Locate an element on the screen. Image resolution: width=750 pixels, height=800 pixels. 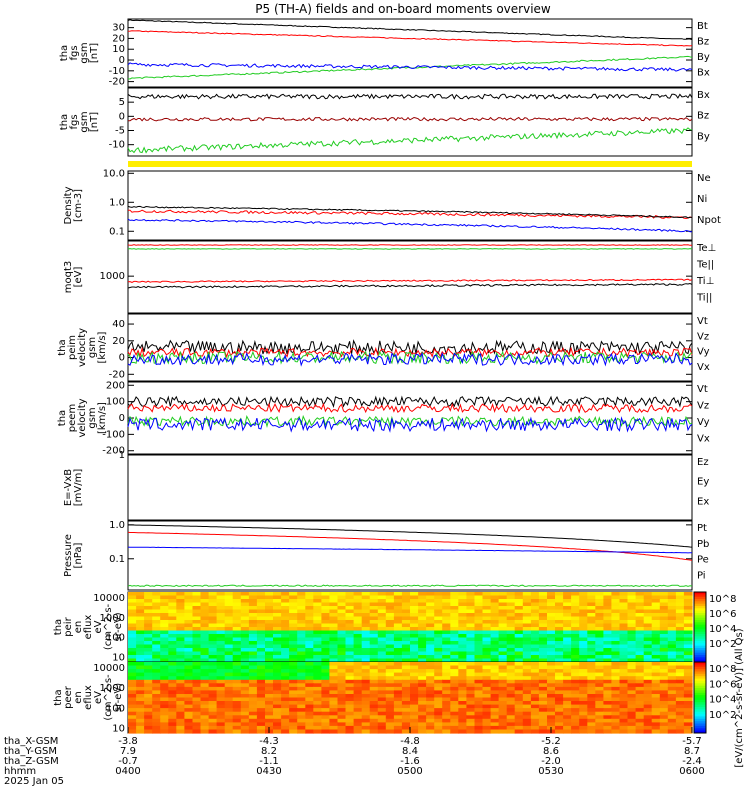
y-axis-label: tha is located at coordinates (64, 53).